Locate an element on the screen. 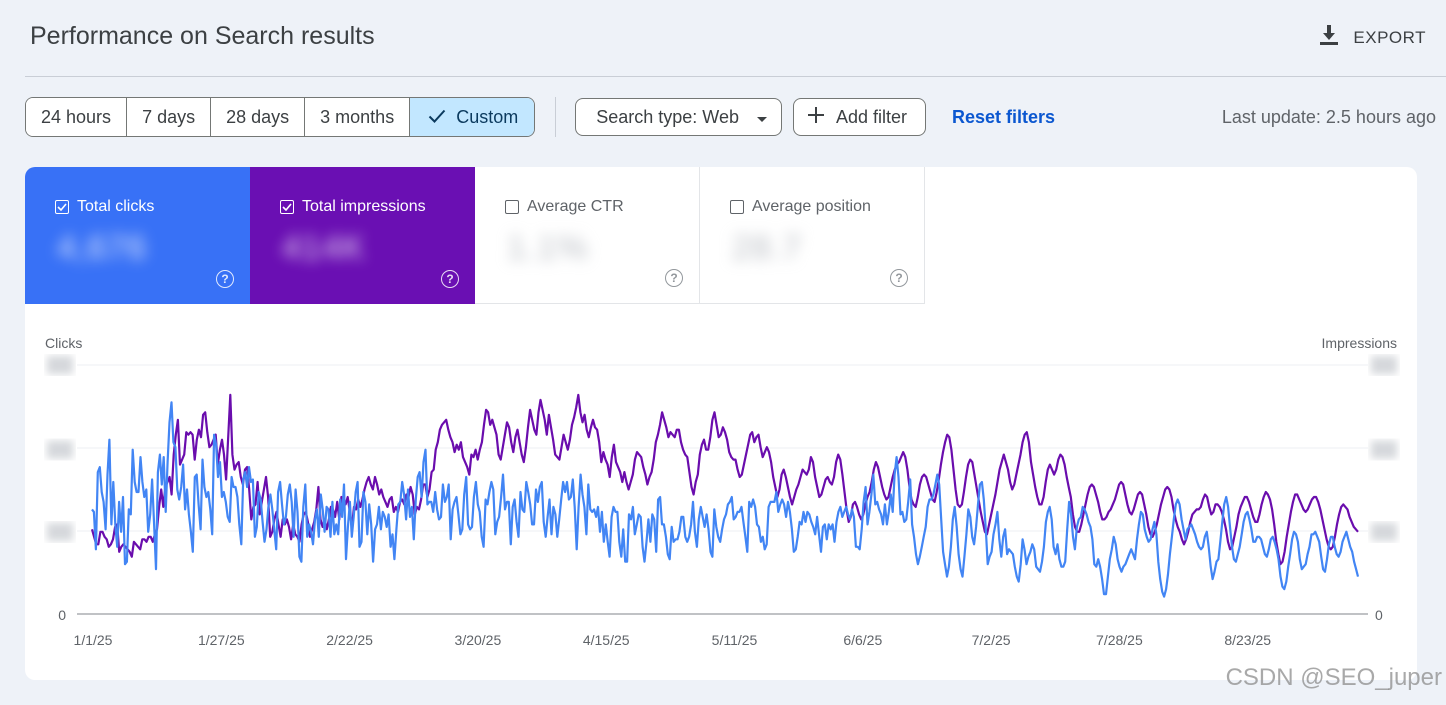  y-axis-label-left: Clicks is located at coordinates (63, 343).